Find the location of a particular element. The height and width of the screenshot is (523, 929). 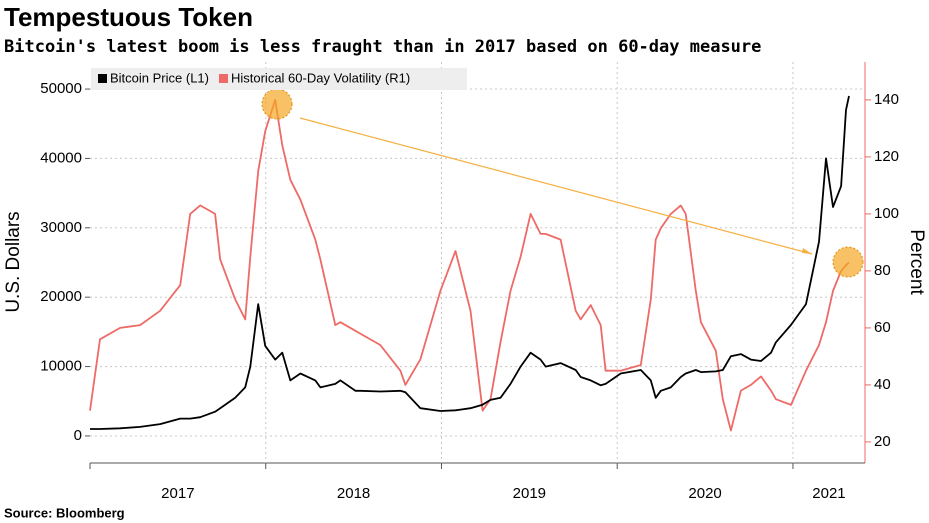

x-tick-label: 2020 is located at coordinates (704, 493).